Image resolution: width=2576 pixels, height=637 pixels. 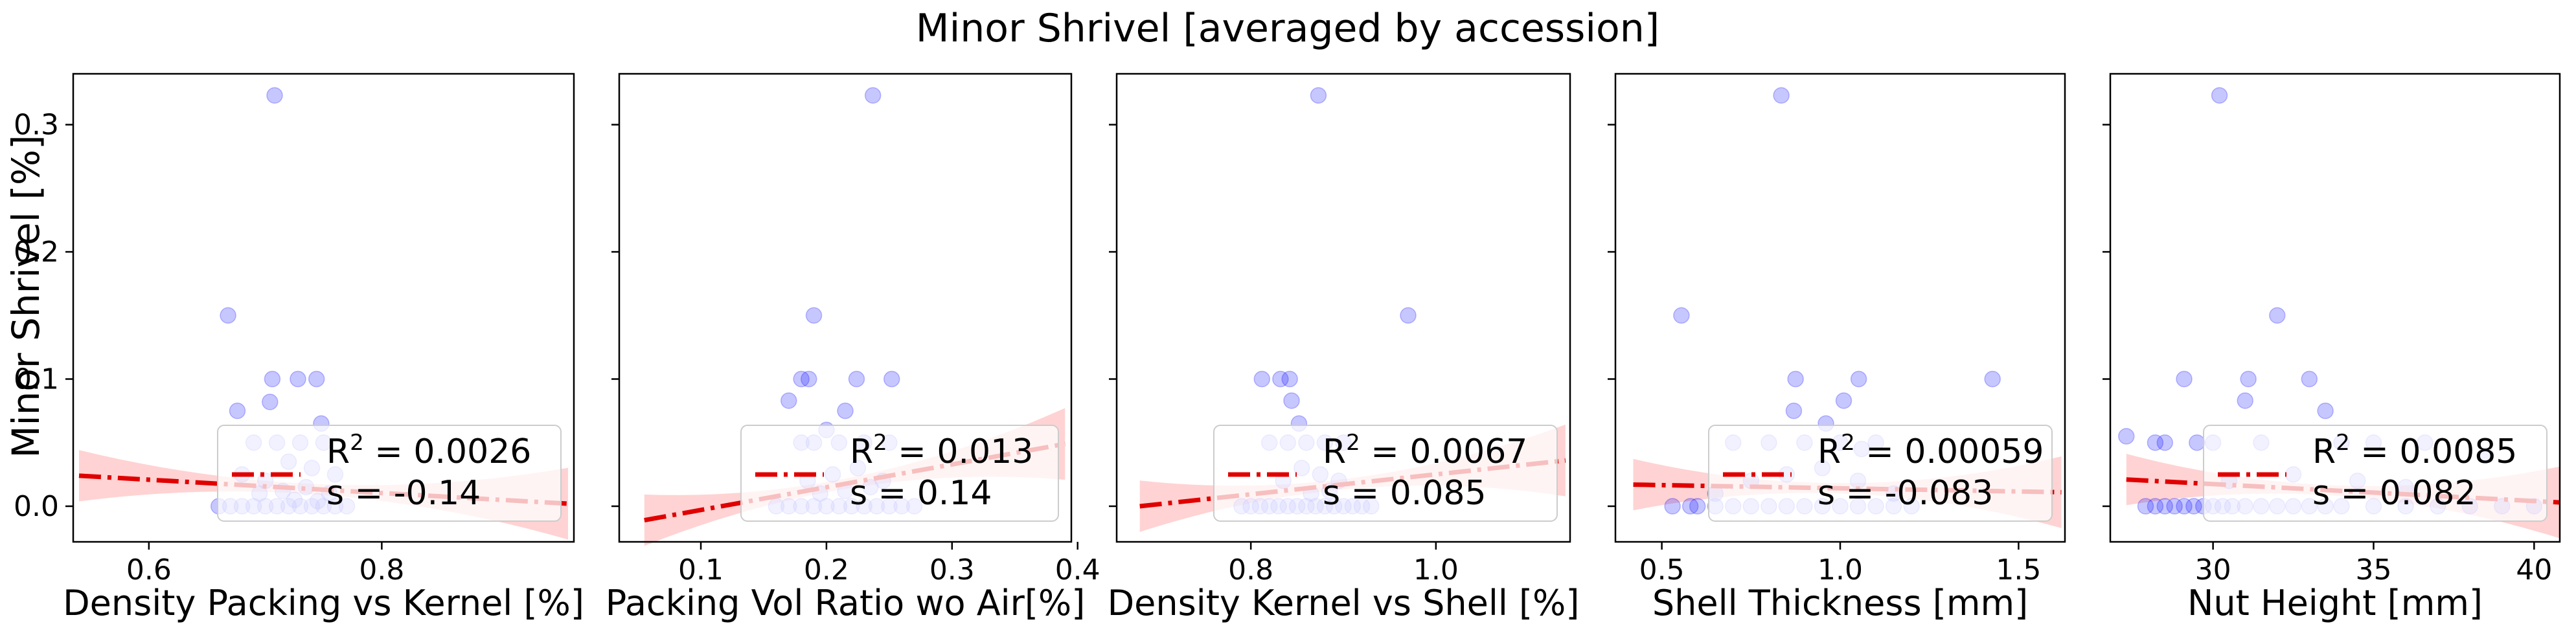 I want to click on x-tick-label: 0.6, so click(x=149, y=570).